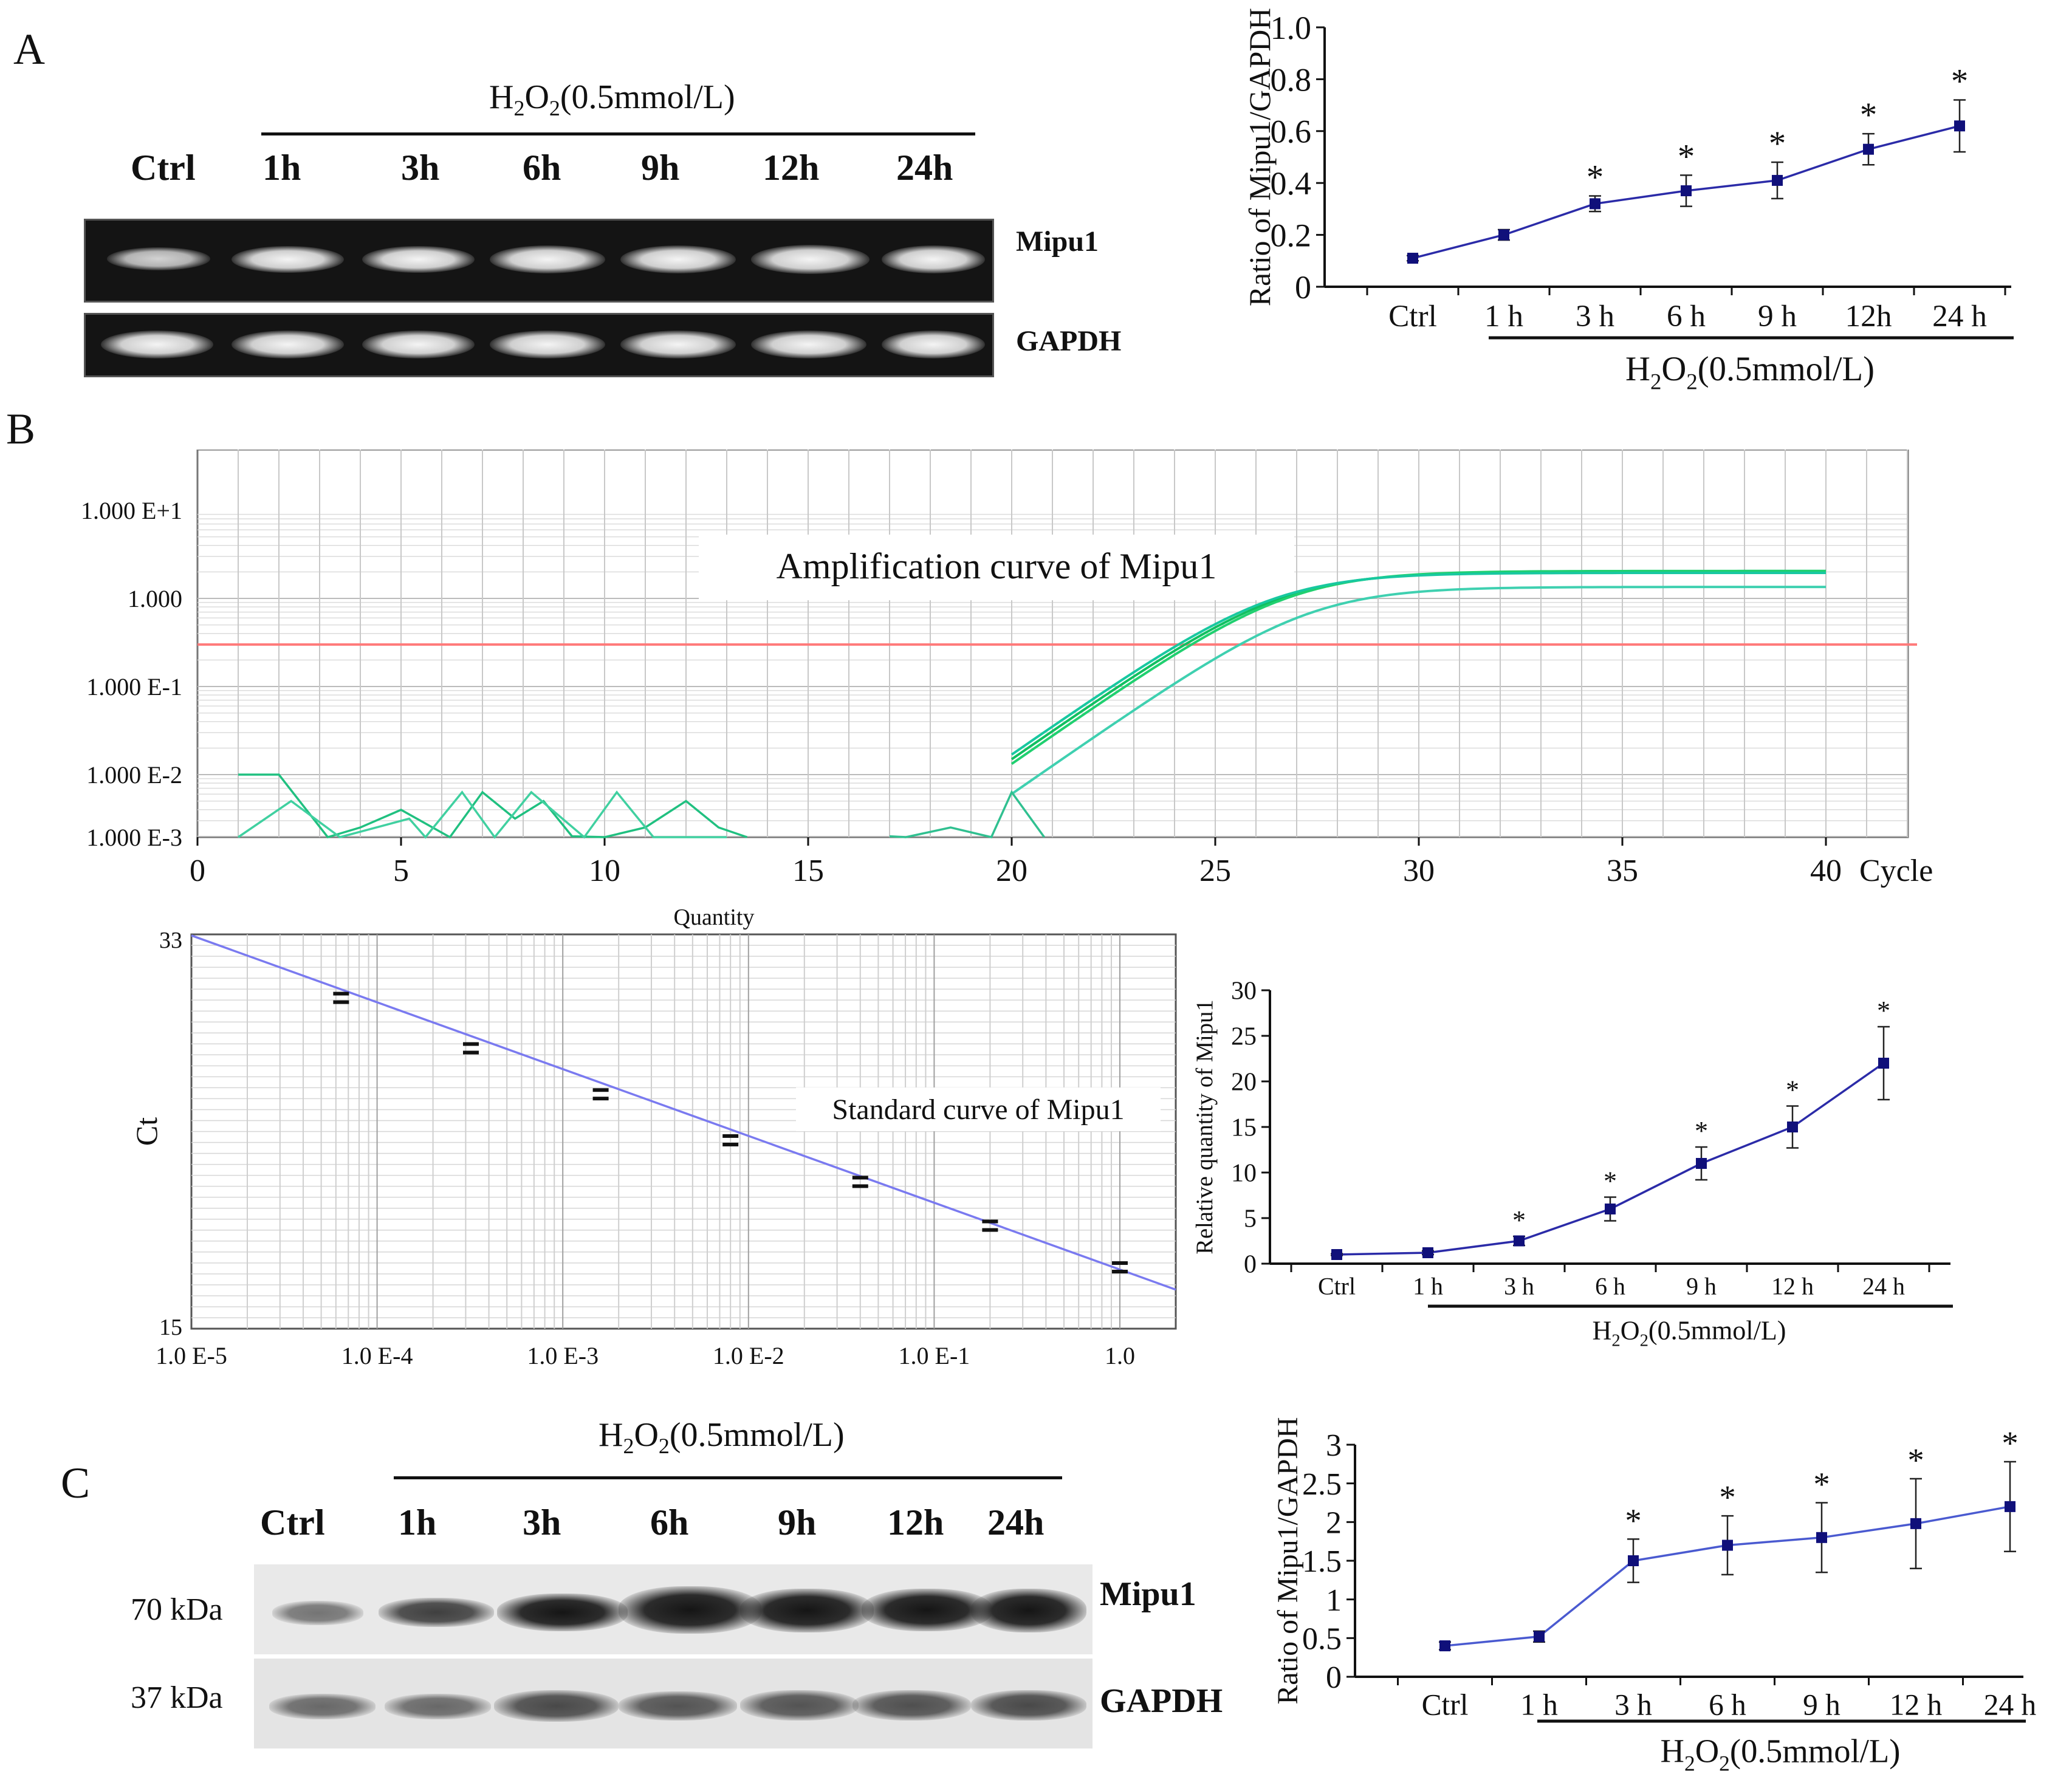  Describe the element at coordinates (1334, 1523) in the screenshot. I see `y-tick-label: 2` at that location.